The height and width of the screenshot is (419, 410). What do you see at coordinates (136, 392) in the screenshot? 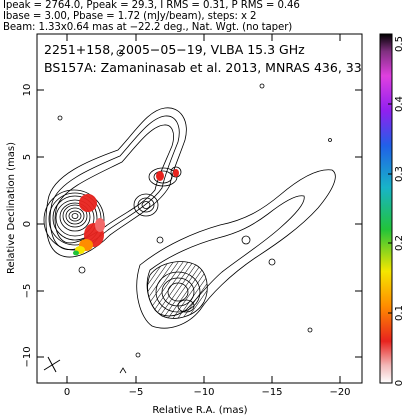
I see `x-tick-label: −5` at bounding box center [136, 392].